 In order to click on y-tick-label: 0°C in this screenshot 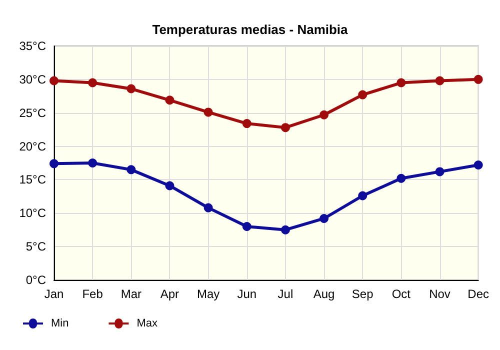, I will do `click(36, 280)`.